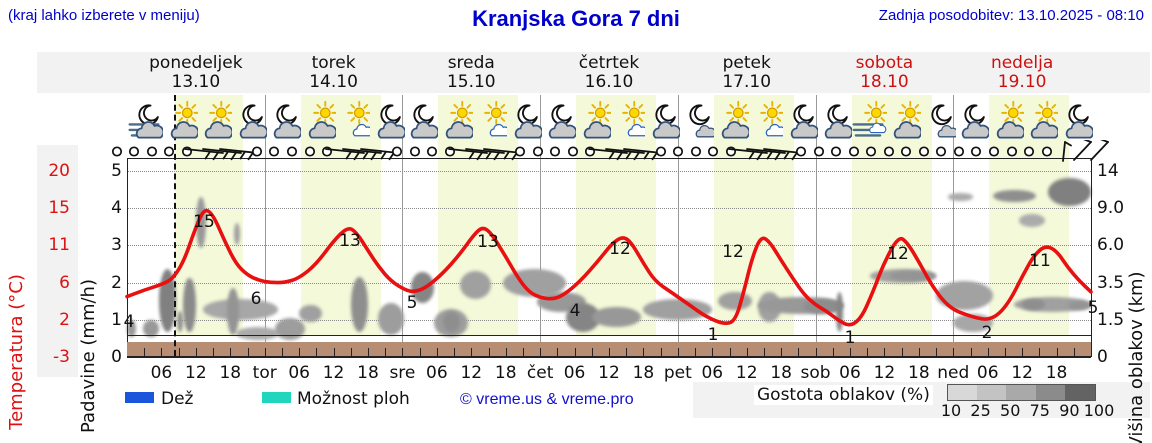 The height and width of the screenshot is (443, 1152). What do you see at coordinates (104, 15) in the screenshot?
I see `location-menu-note: (kraj lahko izberete v meniju)` at bounding box center [104, 15].